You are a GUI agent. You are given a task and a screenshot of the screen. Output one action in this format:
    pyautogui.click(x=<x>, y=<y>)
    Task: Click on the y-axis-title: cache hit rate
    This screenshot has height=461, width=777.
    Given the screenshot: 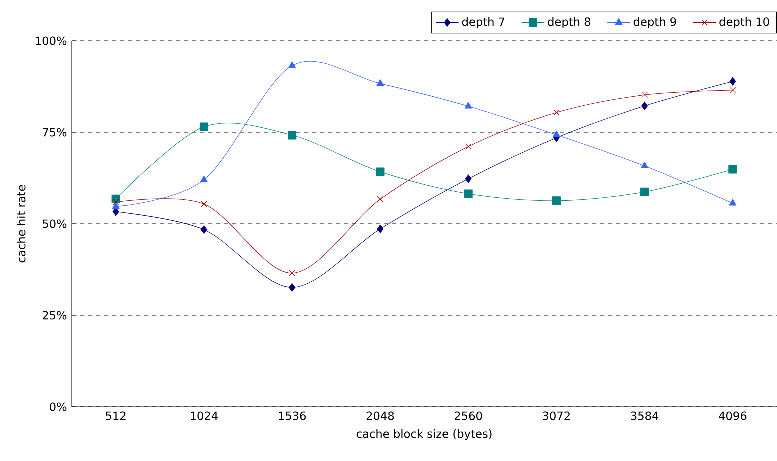 What is the action you would take?
    pyautogui.click(x=21, y=224)
    